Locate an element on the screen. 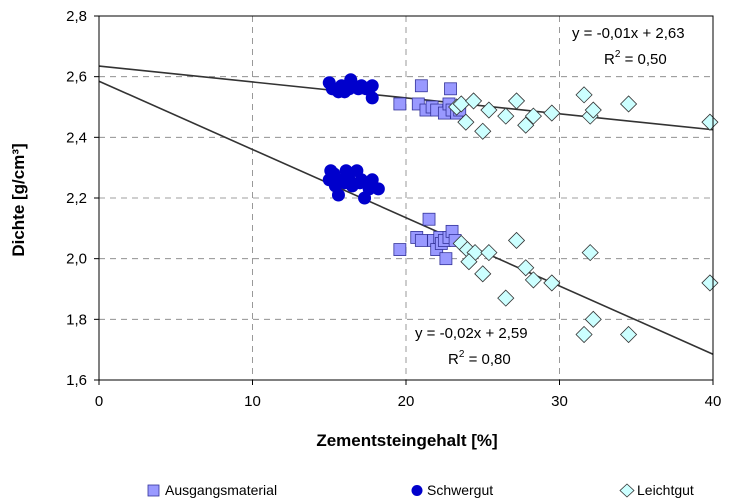 The height and width of the screenshot is (500, 741). legend-label-schwergut: Schwergut is located at coordinates (460, 490).